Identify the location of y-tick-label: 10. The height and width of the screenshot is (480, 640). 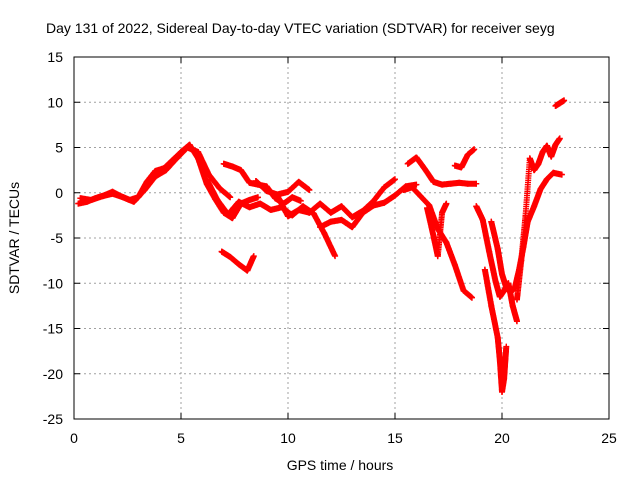
(55, 102).